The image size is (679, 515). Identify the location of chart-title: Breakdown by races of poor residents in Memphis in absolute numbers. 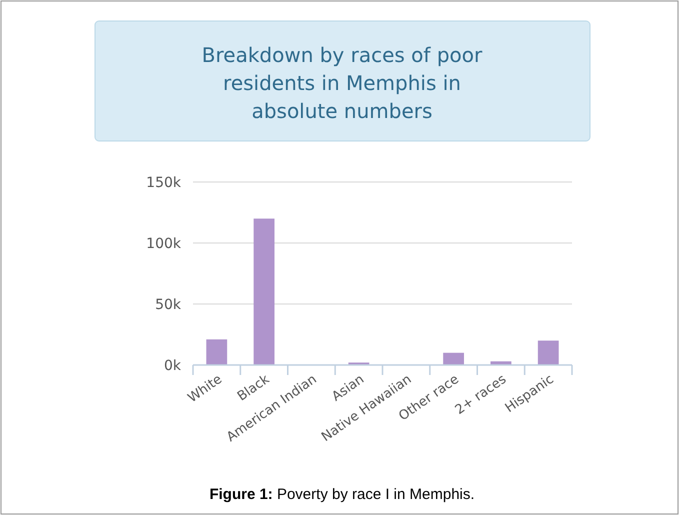
(342, 83).